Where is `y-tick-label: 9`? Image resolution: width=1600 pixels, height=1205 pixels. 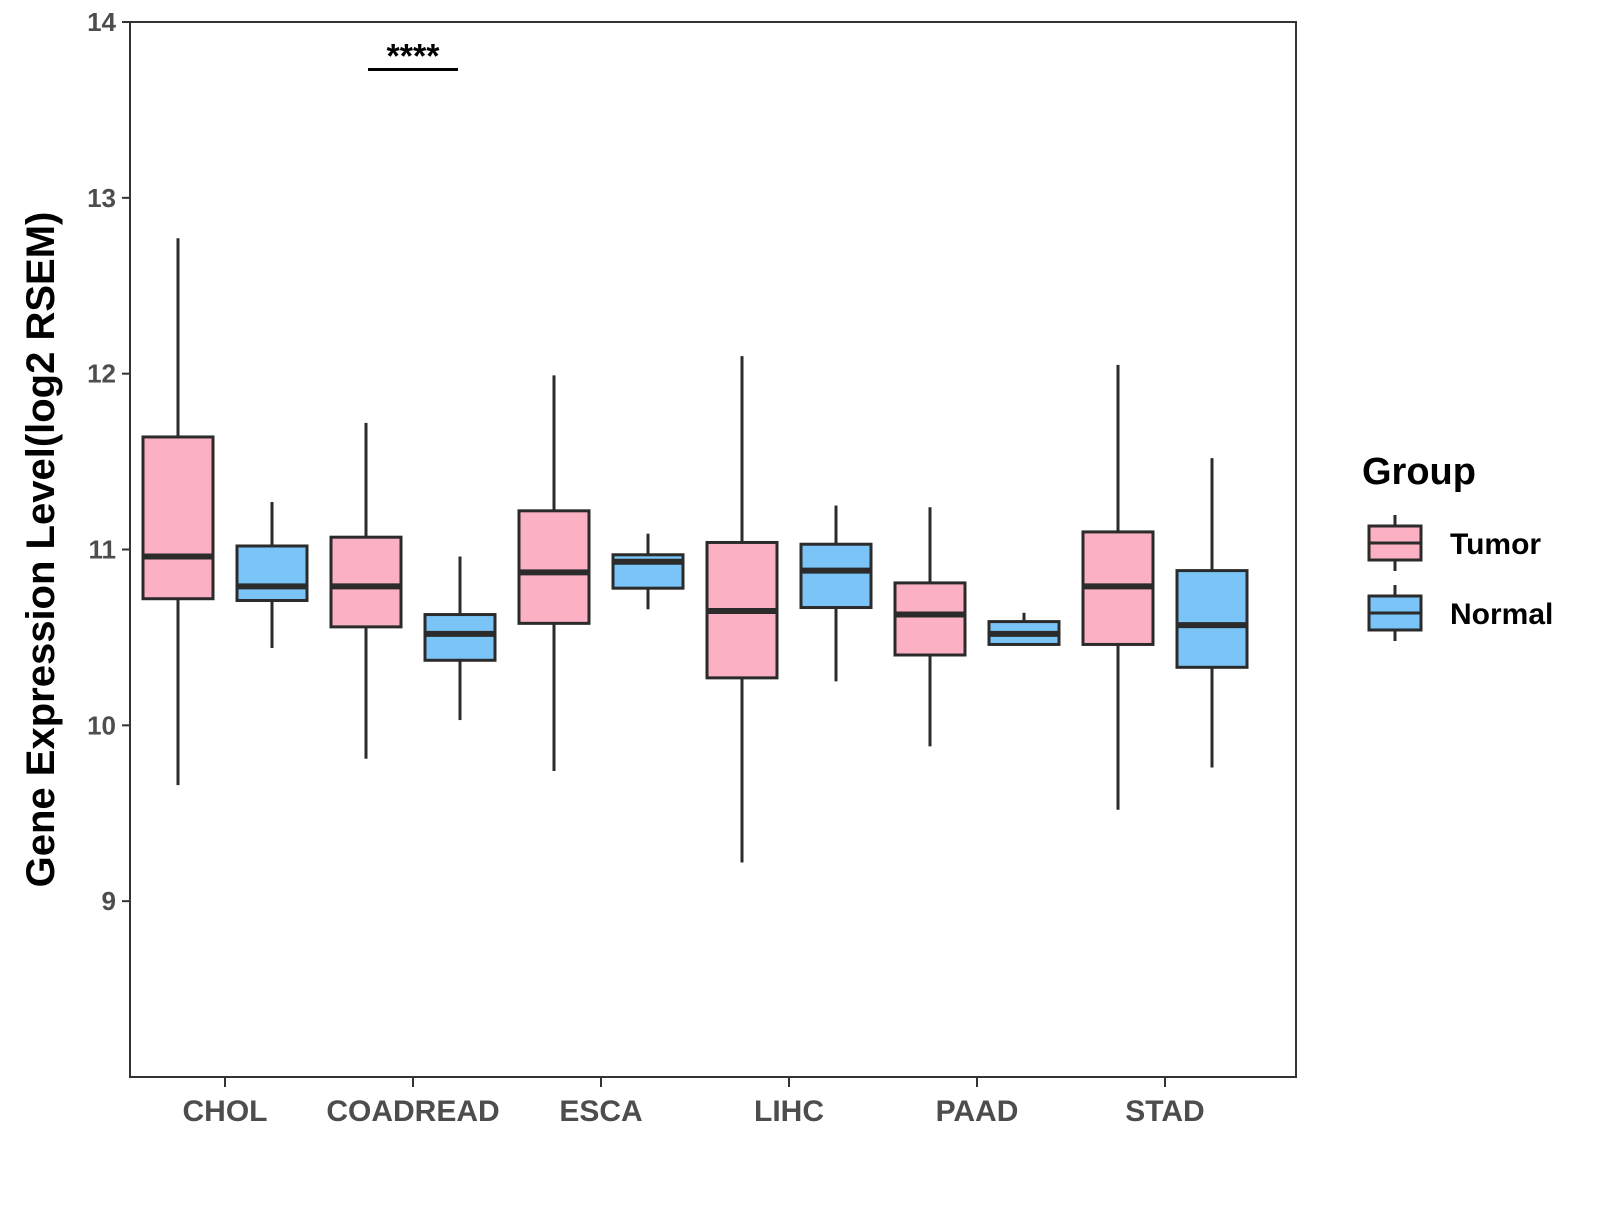
y-tick-label: 9 is located at coordinates (109, 901).